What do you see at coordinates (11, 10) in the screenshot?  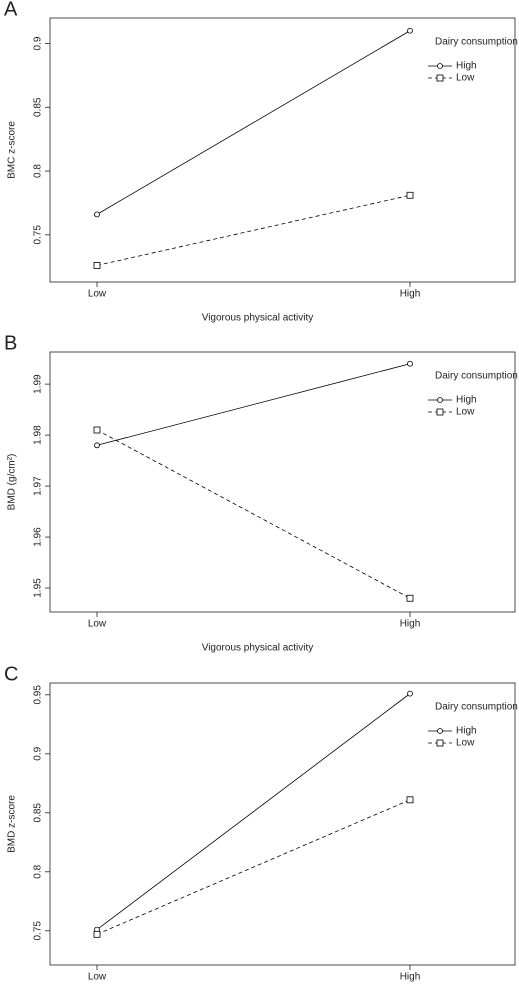 I see `panel-letter: A` at bounding box center [11, 10].